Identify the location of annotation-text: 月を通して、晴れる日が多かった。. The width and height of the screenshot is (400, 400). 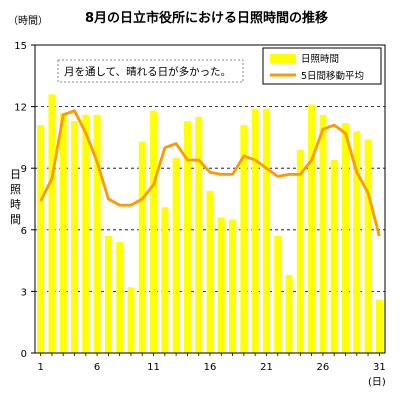
(147, 71).